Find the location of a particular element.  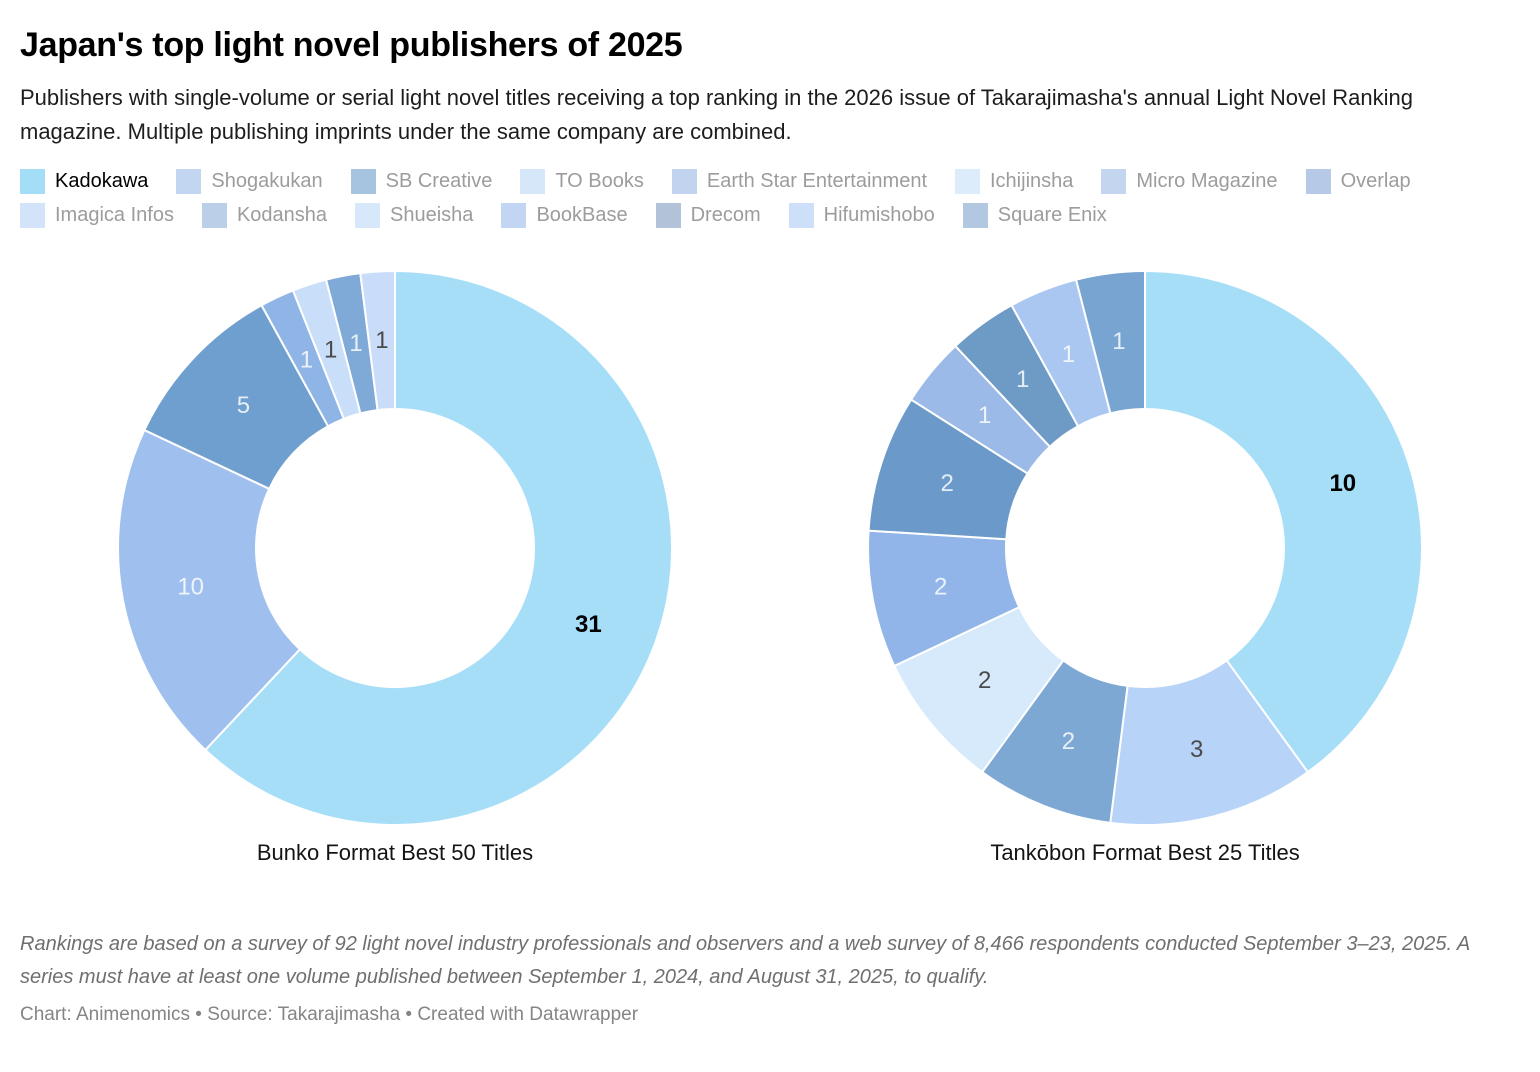

pie-slice-kadokawa is located at coordinates (1283, 522).